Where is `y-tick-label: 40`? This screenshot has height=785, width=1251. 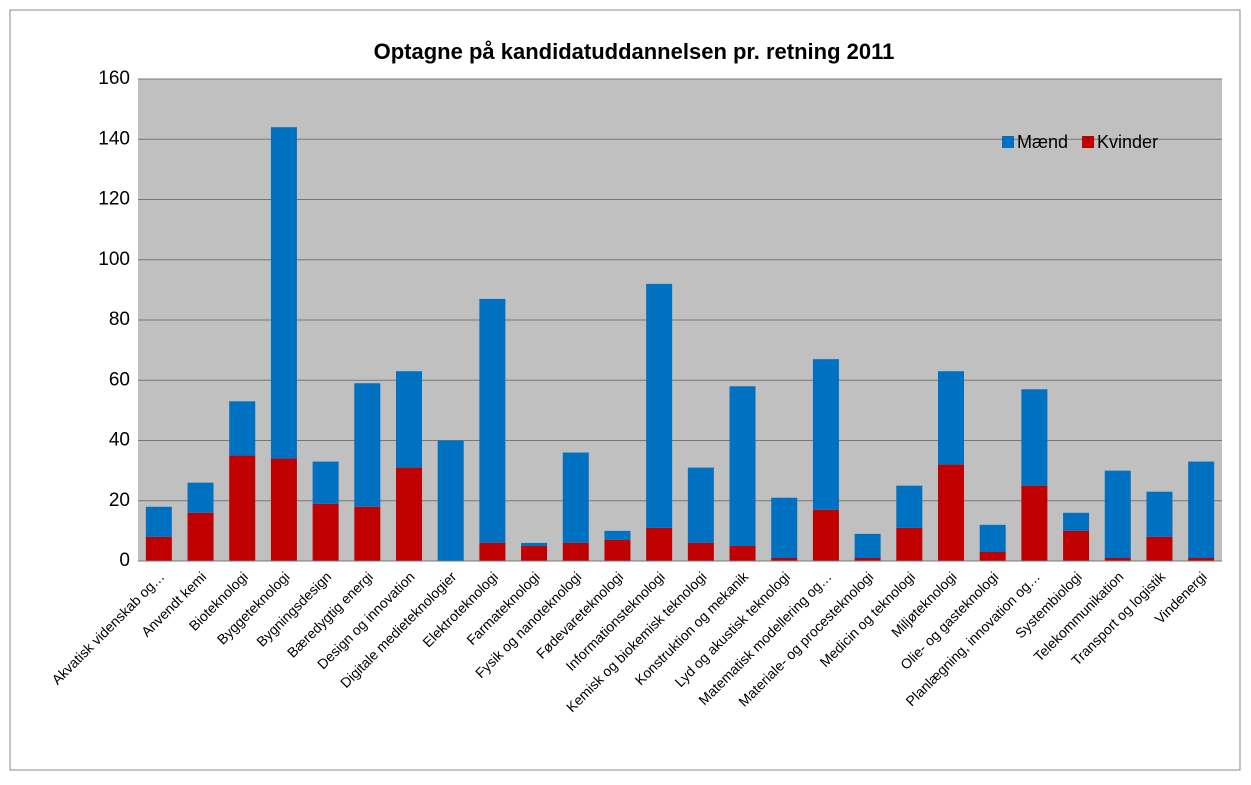
y-tick-label: 40 is located at coordinates (119, 440).